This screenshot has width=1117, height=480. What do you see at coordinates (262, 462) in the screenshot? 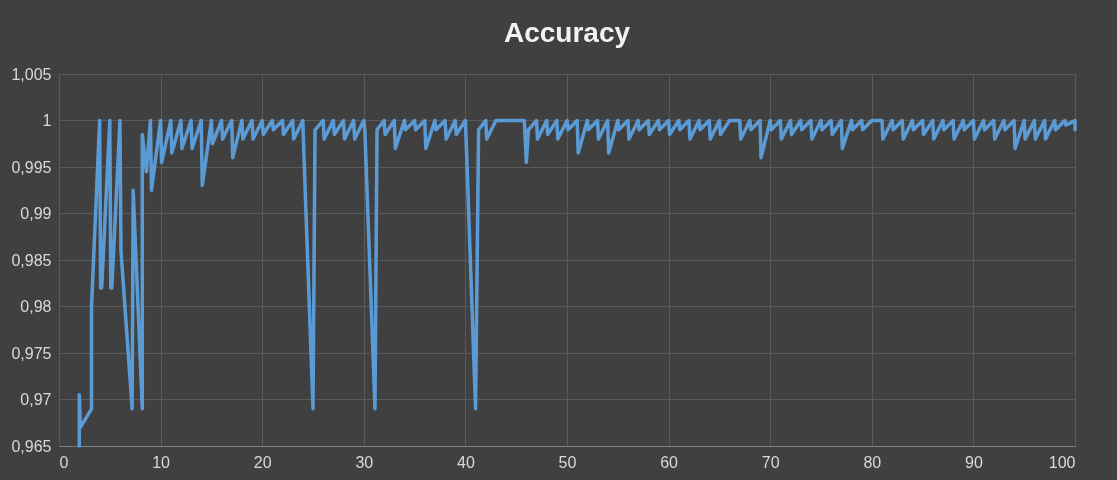
I see `x-tick-label: 20` at bounding box center [262, 462].